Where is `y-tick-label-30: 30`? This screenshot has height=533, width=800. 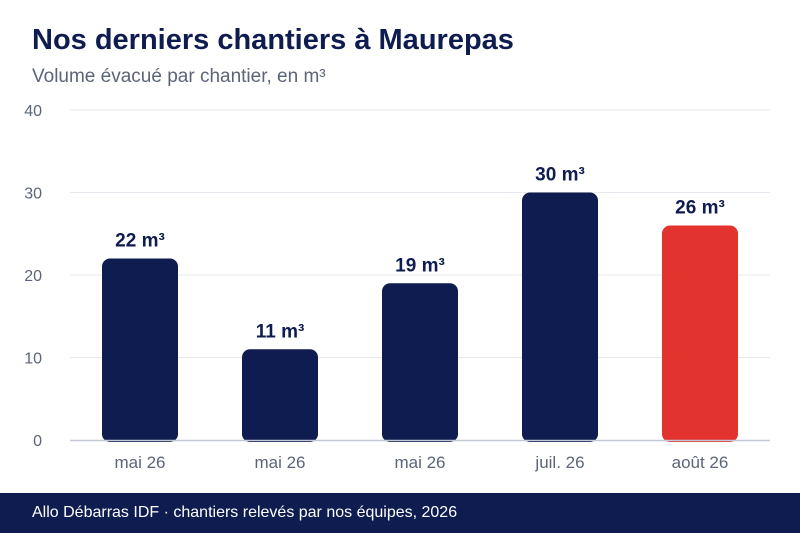 y-tick-label-30: 30 is located at coordinates (33, 194).